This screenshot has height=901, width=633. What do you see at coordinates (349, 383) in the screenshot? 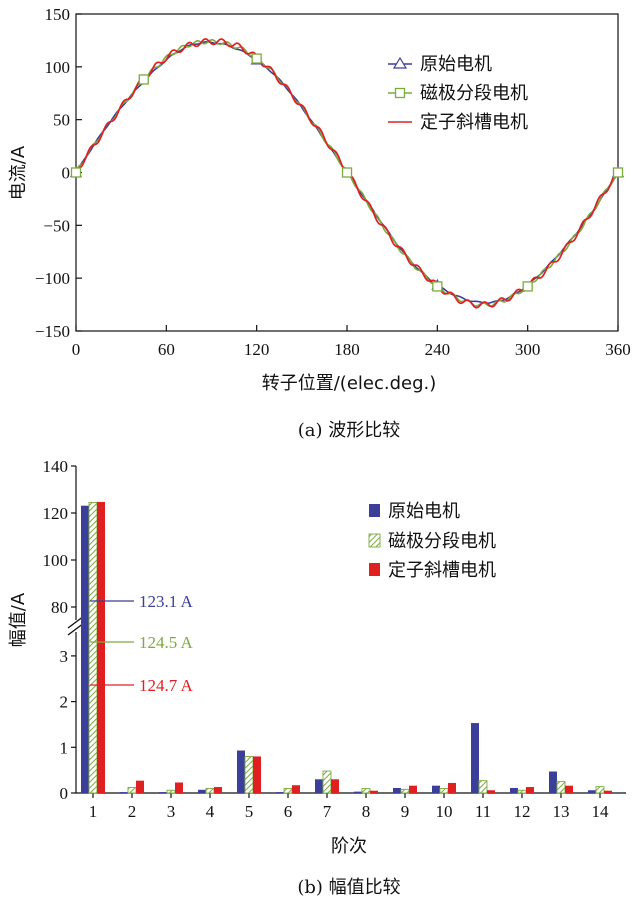
I see `waveform-x-axis-label: 转子位置/(elec.deg.)` at bounding box center [349, 383].